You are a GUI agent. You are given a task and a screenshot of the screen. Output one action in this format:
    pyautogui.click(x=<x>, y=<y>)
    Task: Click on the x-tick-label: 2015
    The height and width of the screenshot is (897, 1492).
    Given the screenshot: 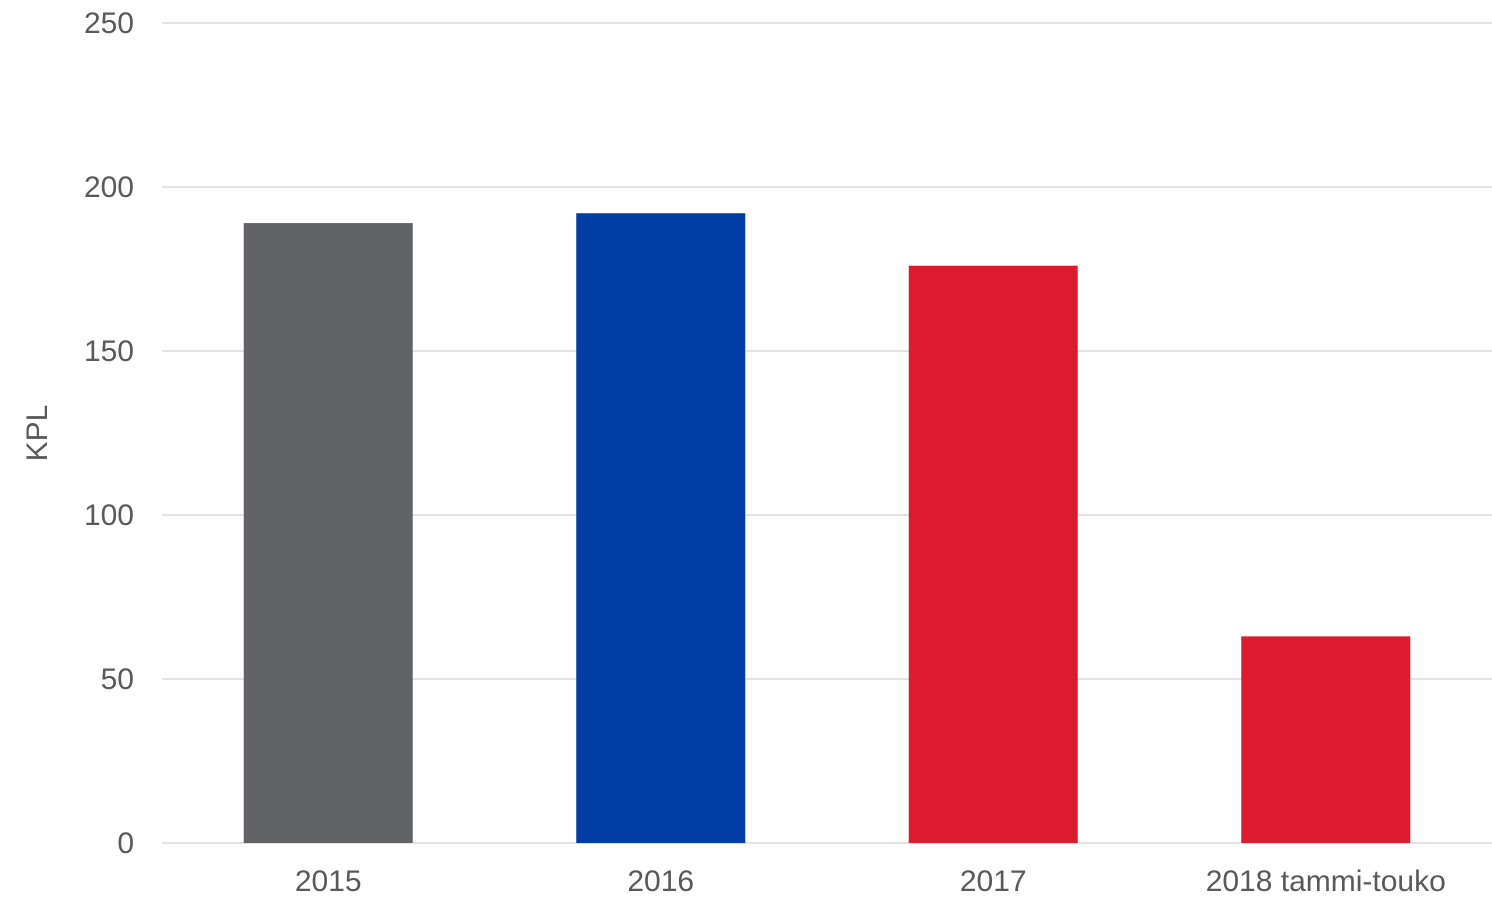 What is the action you would take?
    pyautogui.click(x=328, y=881)
    